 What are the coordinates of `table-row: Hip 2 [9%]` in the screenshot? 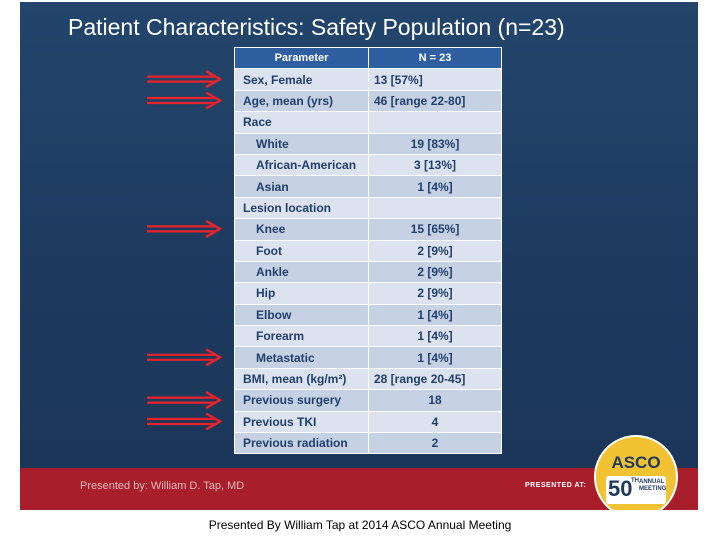 It's located at (368, 293).